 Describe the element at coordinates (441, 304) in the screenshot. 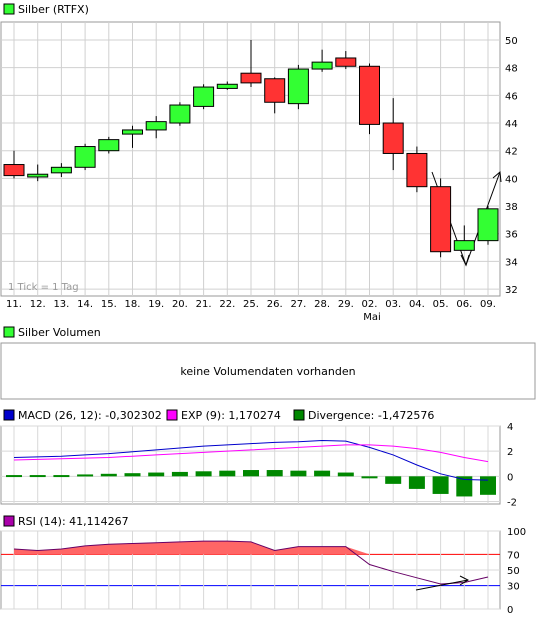

I see `price-xtick-label: 05.` at that location.